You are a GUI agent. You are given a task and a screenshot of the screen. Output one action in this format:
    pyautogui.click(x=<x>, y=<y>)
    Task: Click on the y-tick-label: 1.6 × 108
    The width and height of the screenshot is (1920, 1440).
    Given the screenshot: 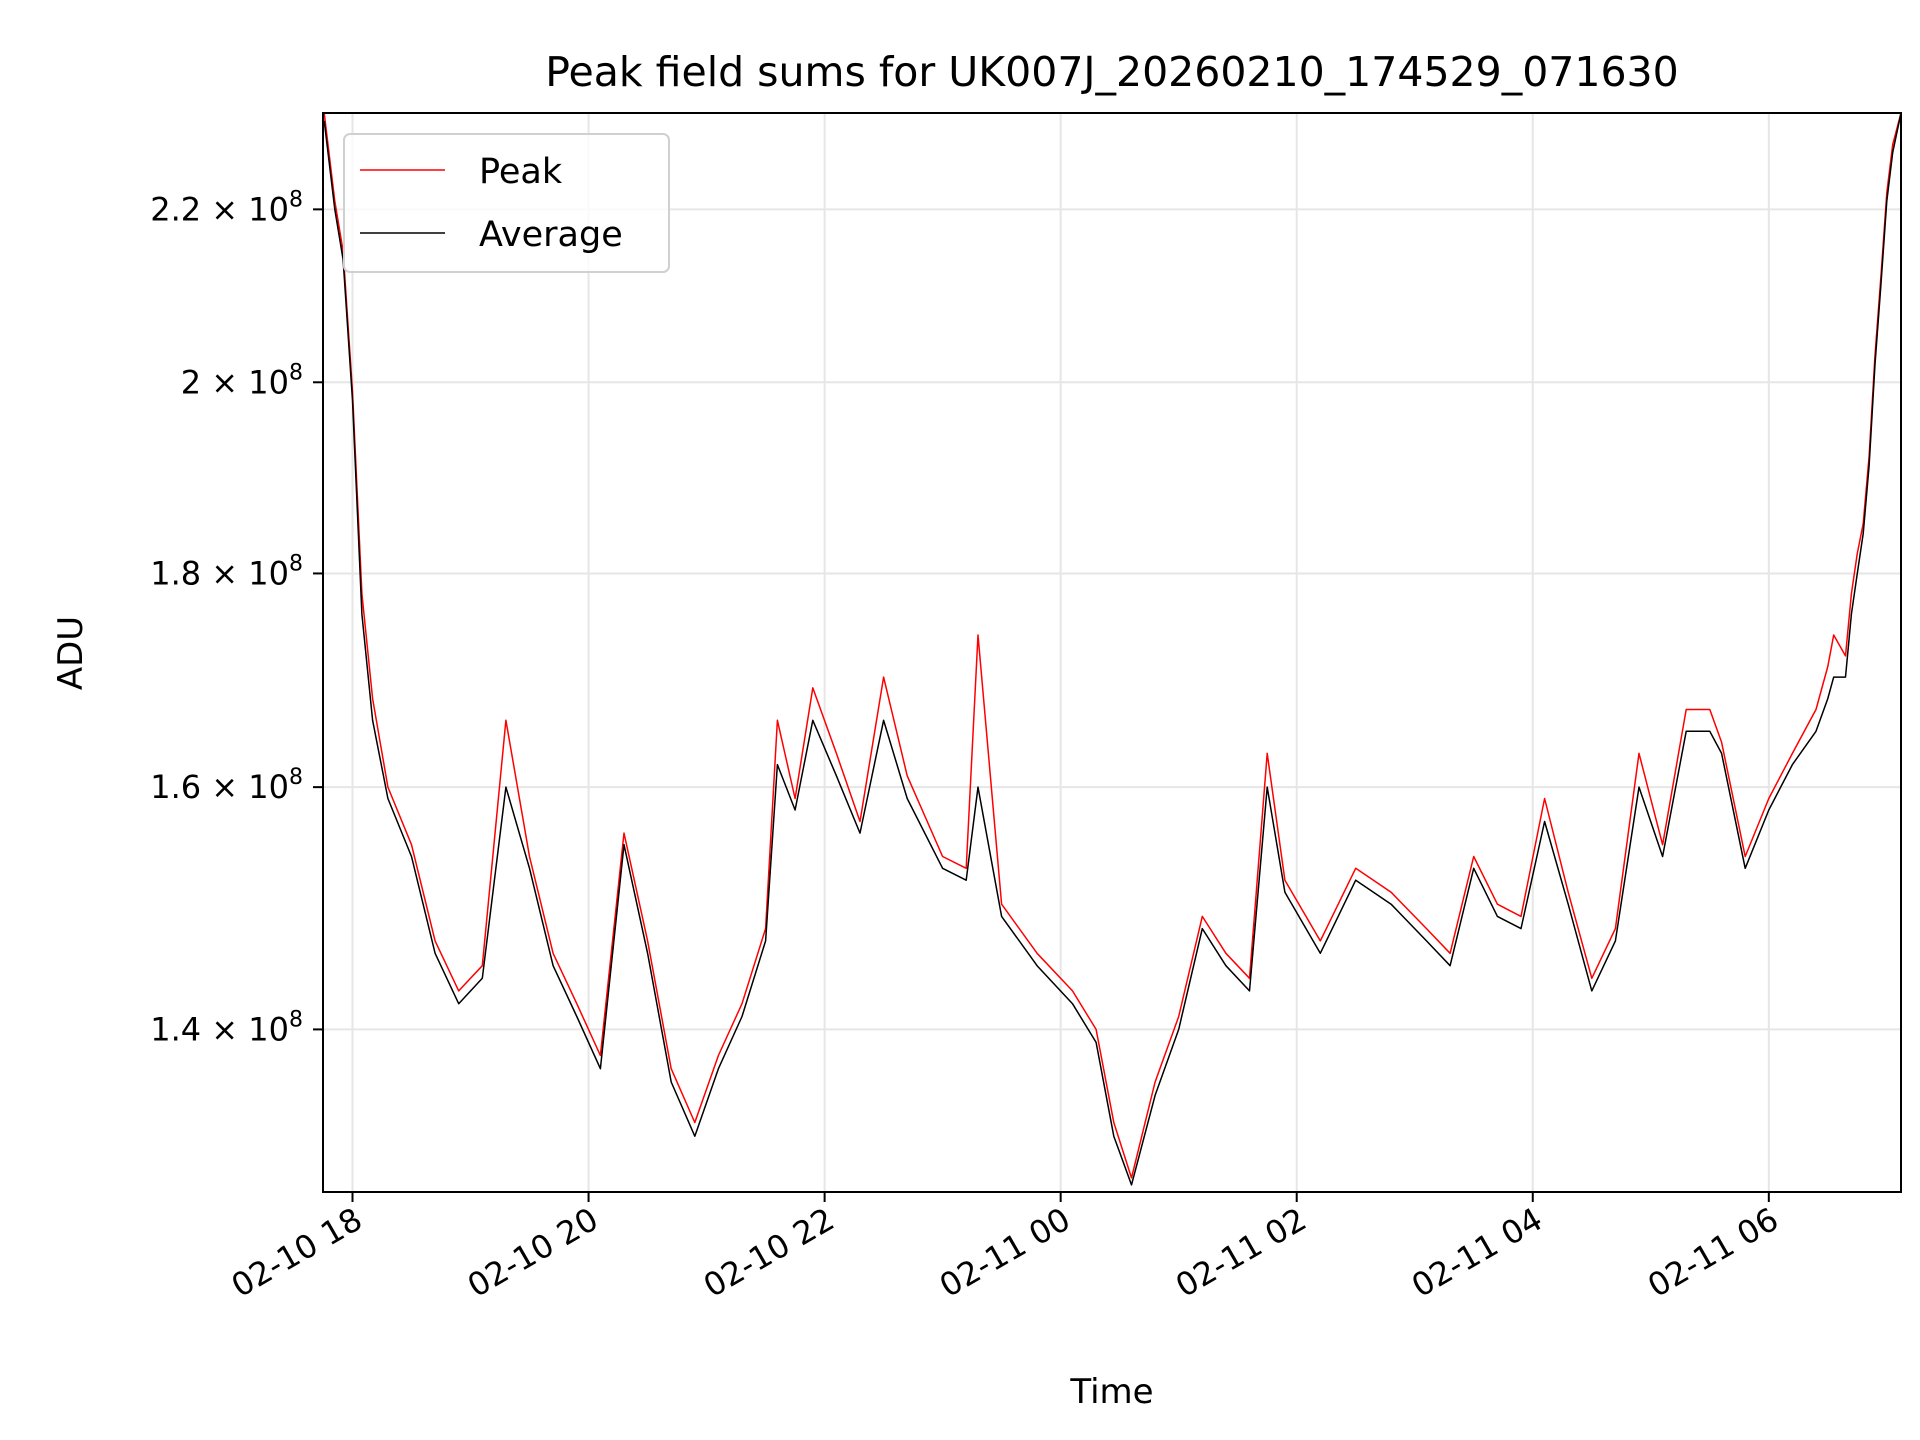 What is the action you would take?
    pyautogui.click(x=226, y=785)
    